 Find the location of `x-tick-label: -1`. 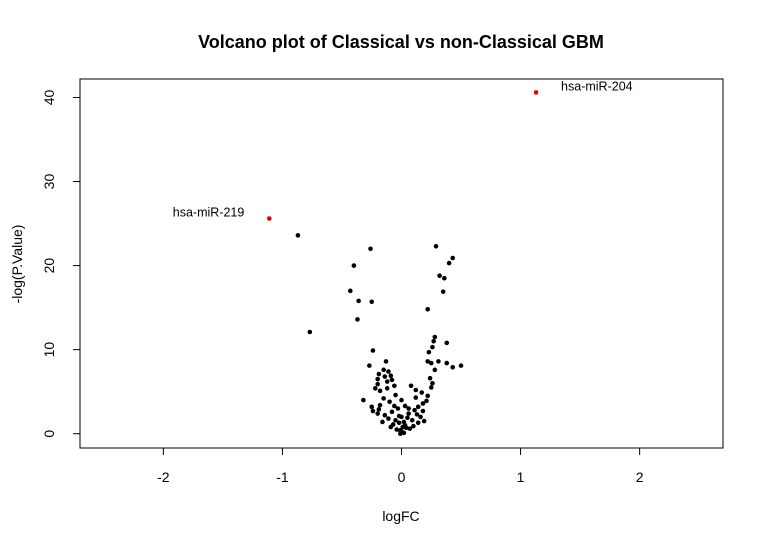

x-tick-label: -1 is located at coordinates (282, 477).